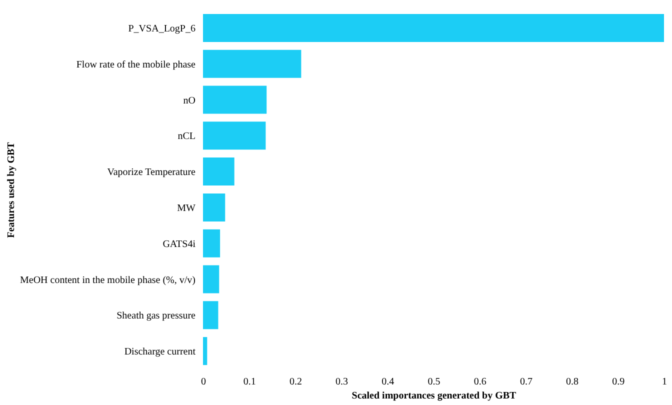 The height and width of the screenshot is (405, 672). What do you see at coordinates (526, 382) in the screenshot?
I see `x-tick-label: 0.7` at bounding box center [526, 382].